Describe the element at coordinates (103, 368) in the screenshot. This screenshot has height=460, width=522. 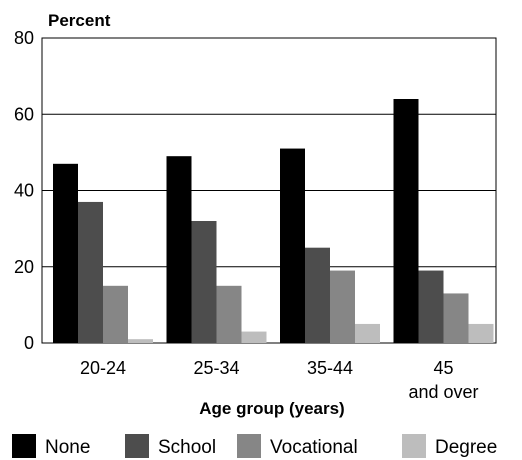
I see `x-tick-label: 20-24` at that location.